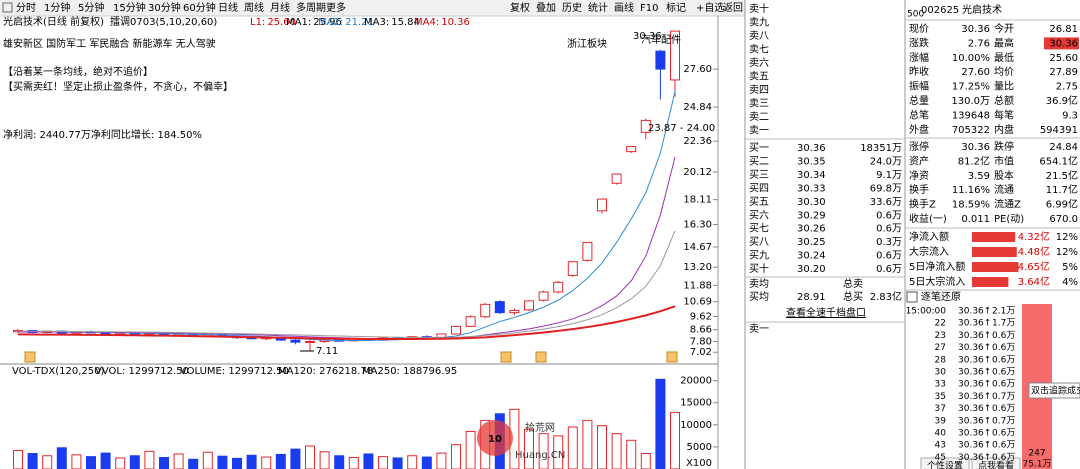  What do you see at coordinates (1063, 43) in the screenshot?
I see `quote-value: 30.36` at bounding box center [1063, 43].